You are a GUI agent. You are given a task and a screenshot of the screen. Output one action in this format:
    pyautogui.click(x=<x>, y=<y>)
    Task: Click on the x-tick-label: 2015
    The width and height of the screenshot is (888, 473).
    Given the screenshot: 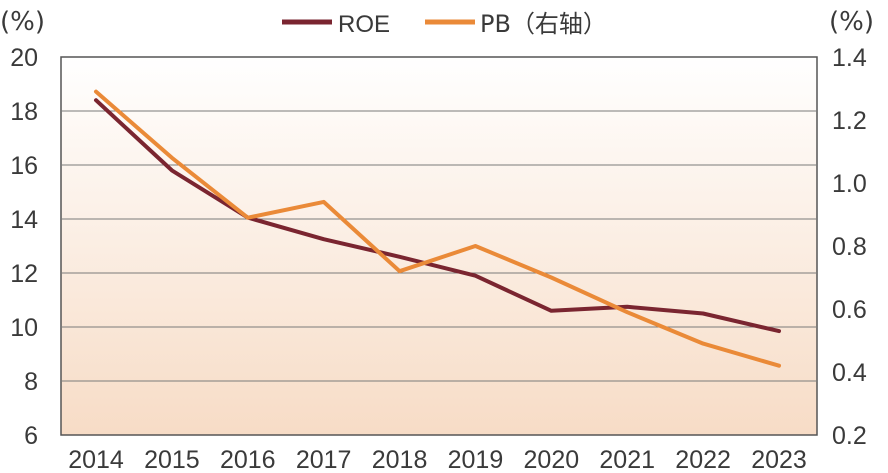 What is the action you would take?
    pyautogui.click(x=172, y=459)
    